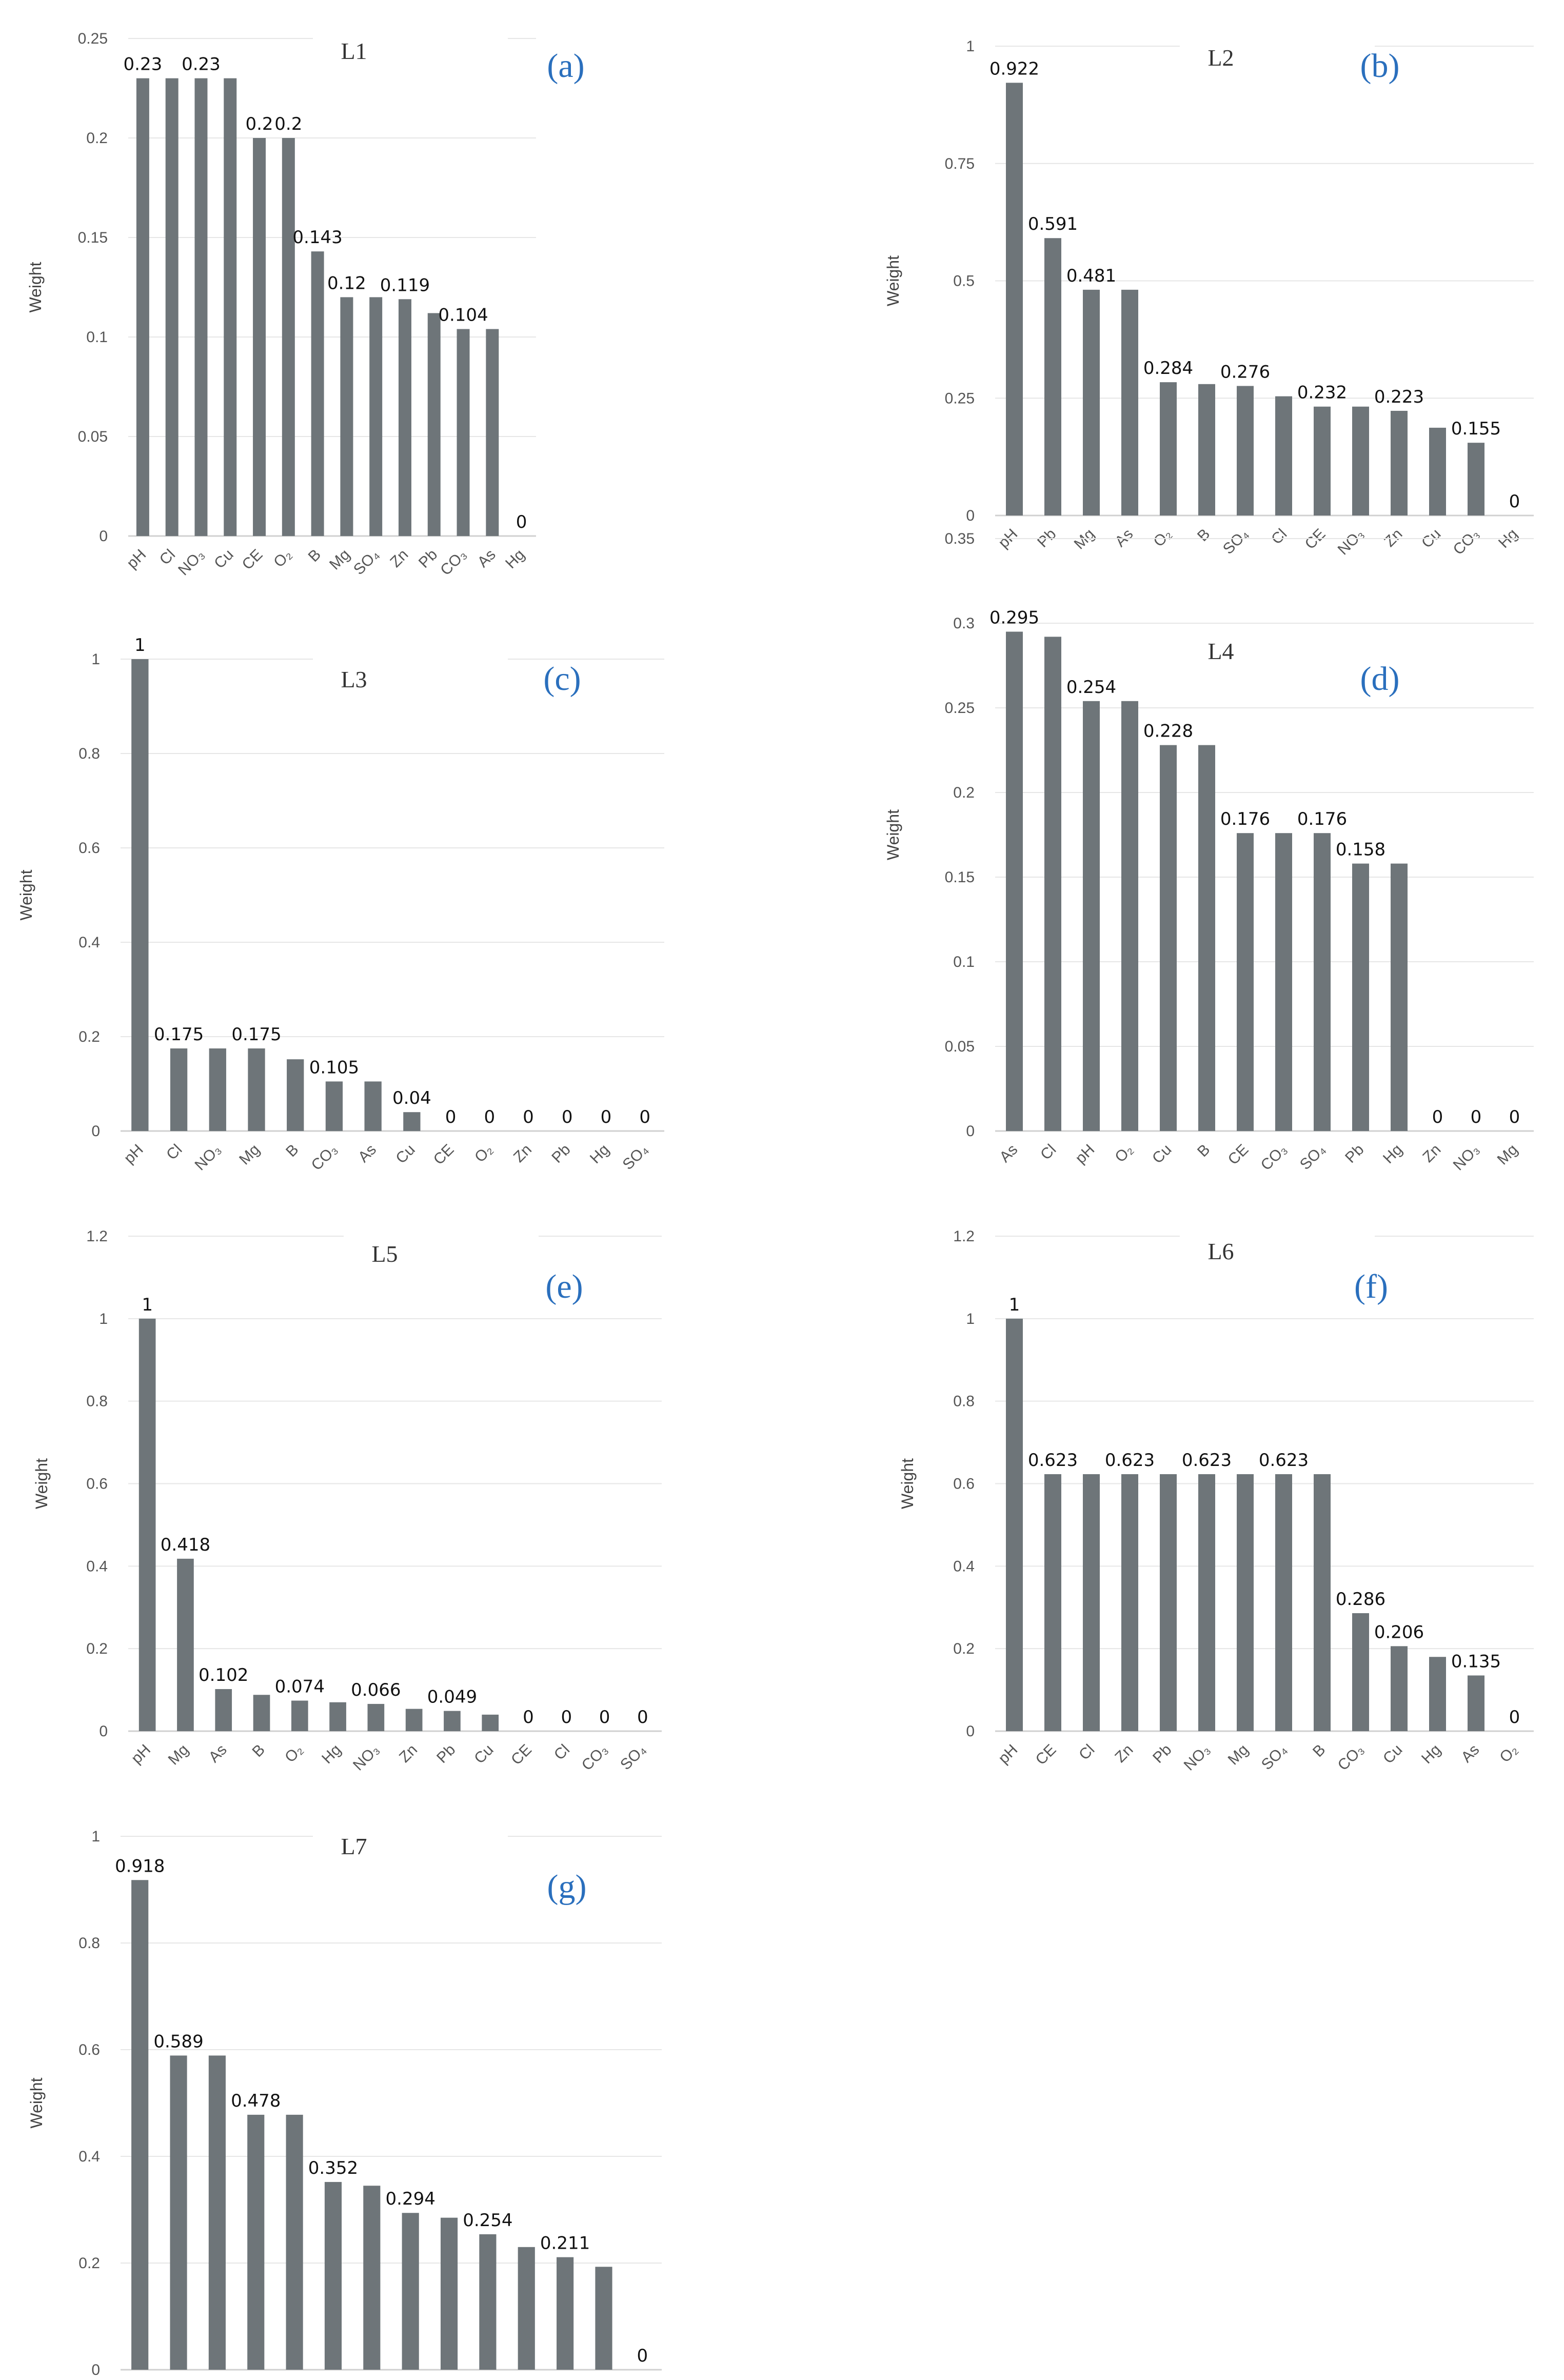 This screenshot has height=2380, width=1564. I want to click on data-label: 0.04, so click(411, 1098).